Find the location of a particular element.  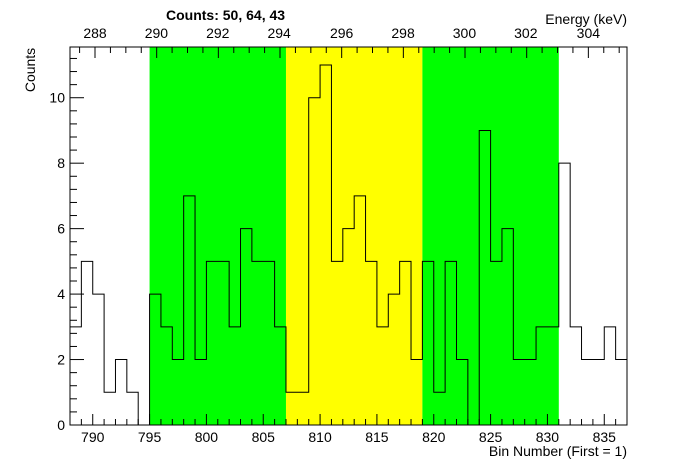

y-axis-ticks: 0 2 4 6 8 10 is located at coordinates (66, 245).